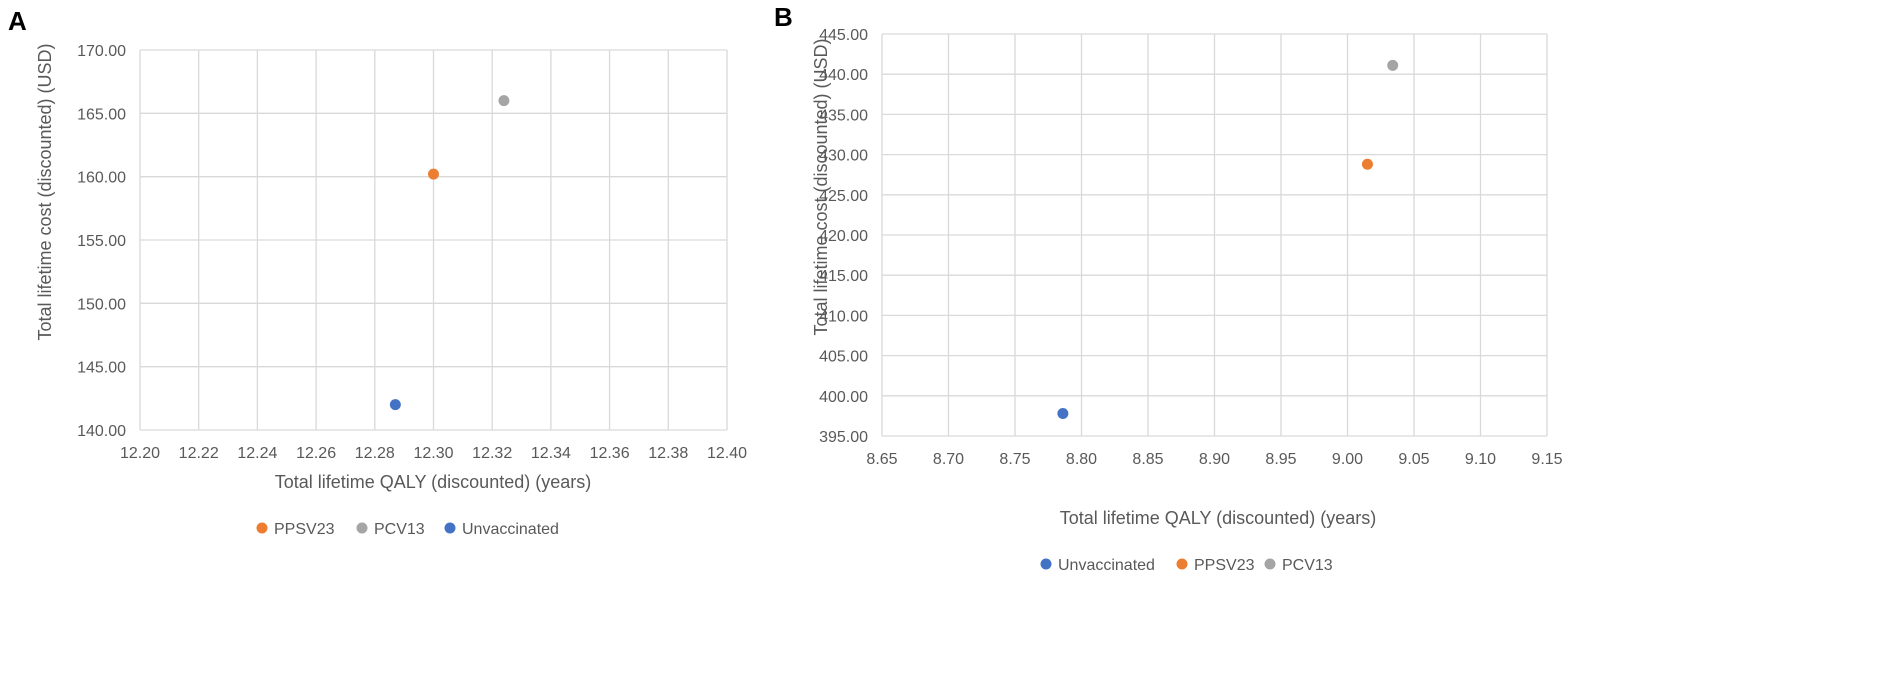 This screenshot has width=1901, height=674. I want to click on data-point-ppsv23-b, so click(1367, 164).